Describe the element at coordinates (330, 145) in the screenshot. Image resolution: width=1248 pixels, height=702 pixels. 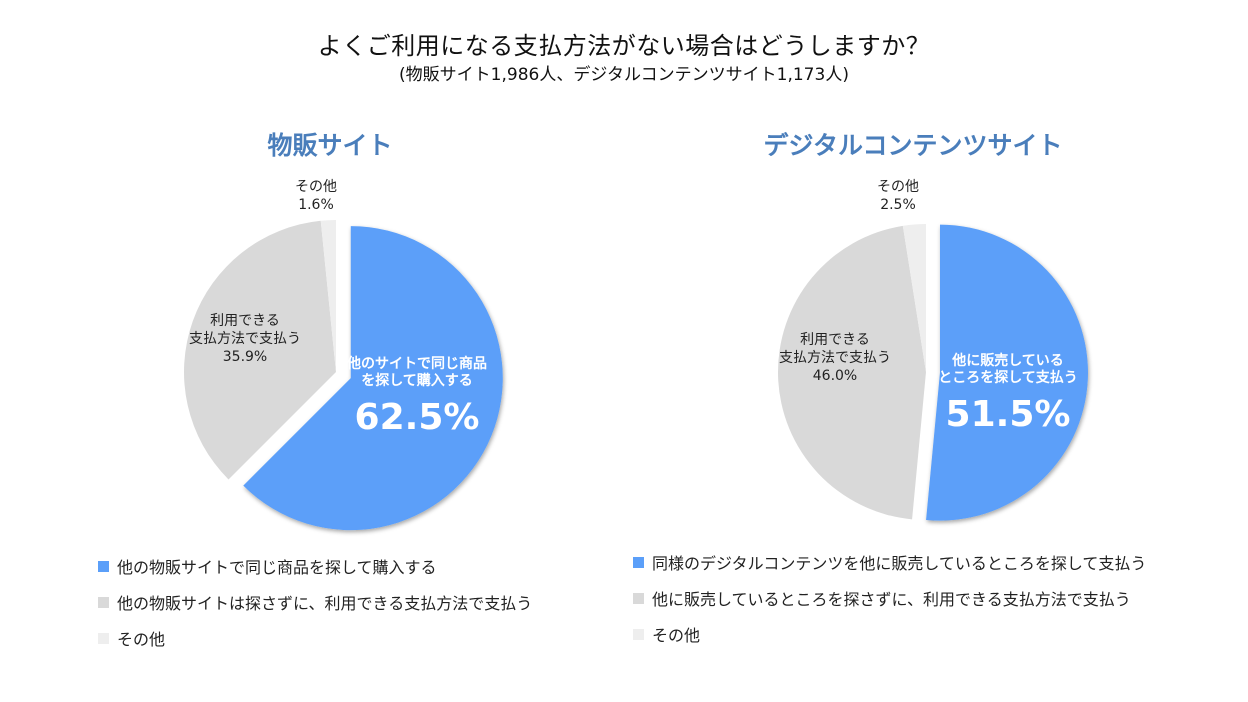
I see `chart-title-goods: 物販サイト` at that location.